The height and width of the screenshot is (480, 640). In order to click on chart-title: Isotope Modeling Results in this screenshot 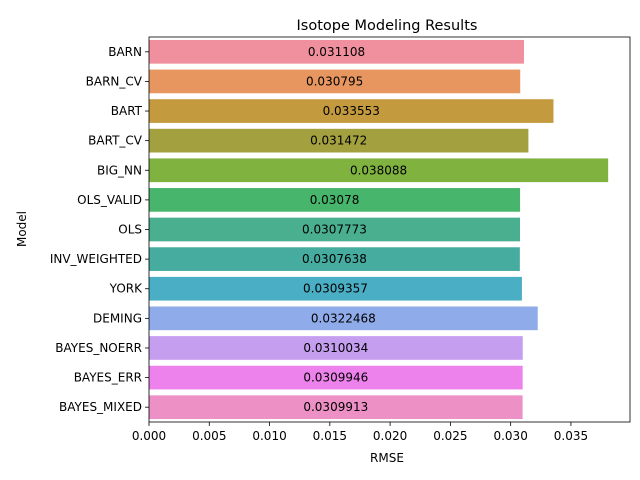, I will do `click(387, 26)`.